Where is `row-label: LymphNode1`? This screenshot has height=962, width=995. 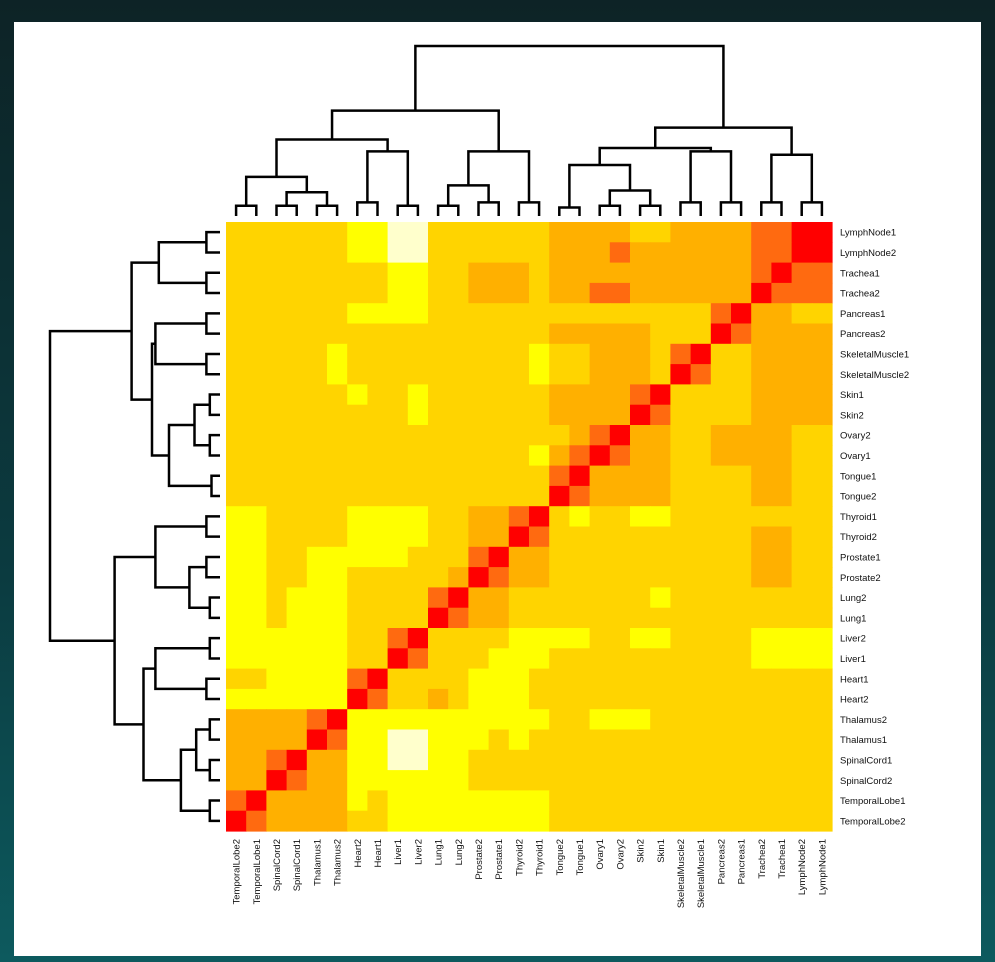 row-label: LymphNode1 is located at coordinates (868, 233).